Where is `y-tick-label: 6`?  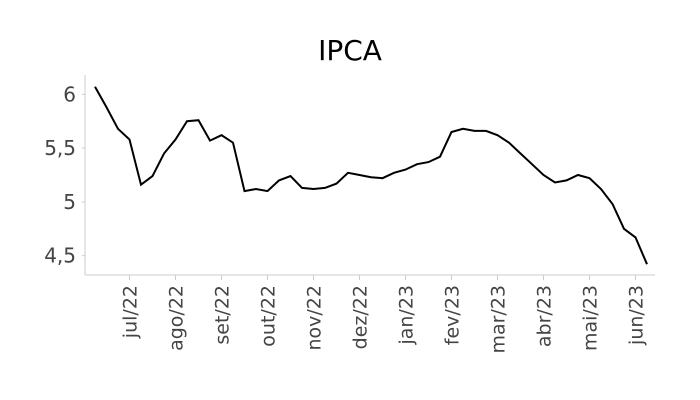
y-tick-label: 6 is located at coordinates (69, 94).